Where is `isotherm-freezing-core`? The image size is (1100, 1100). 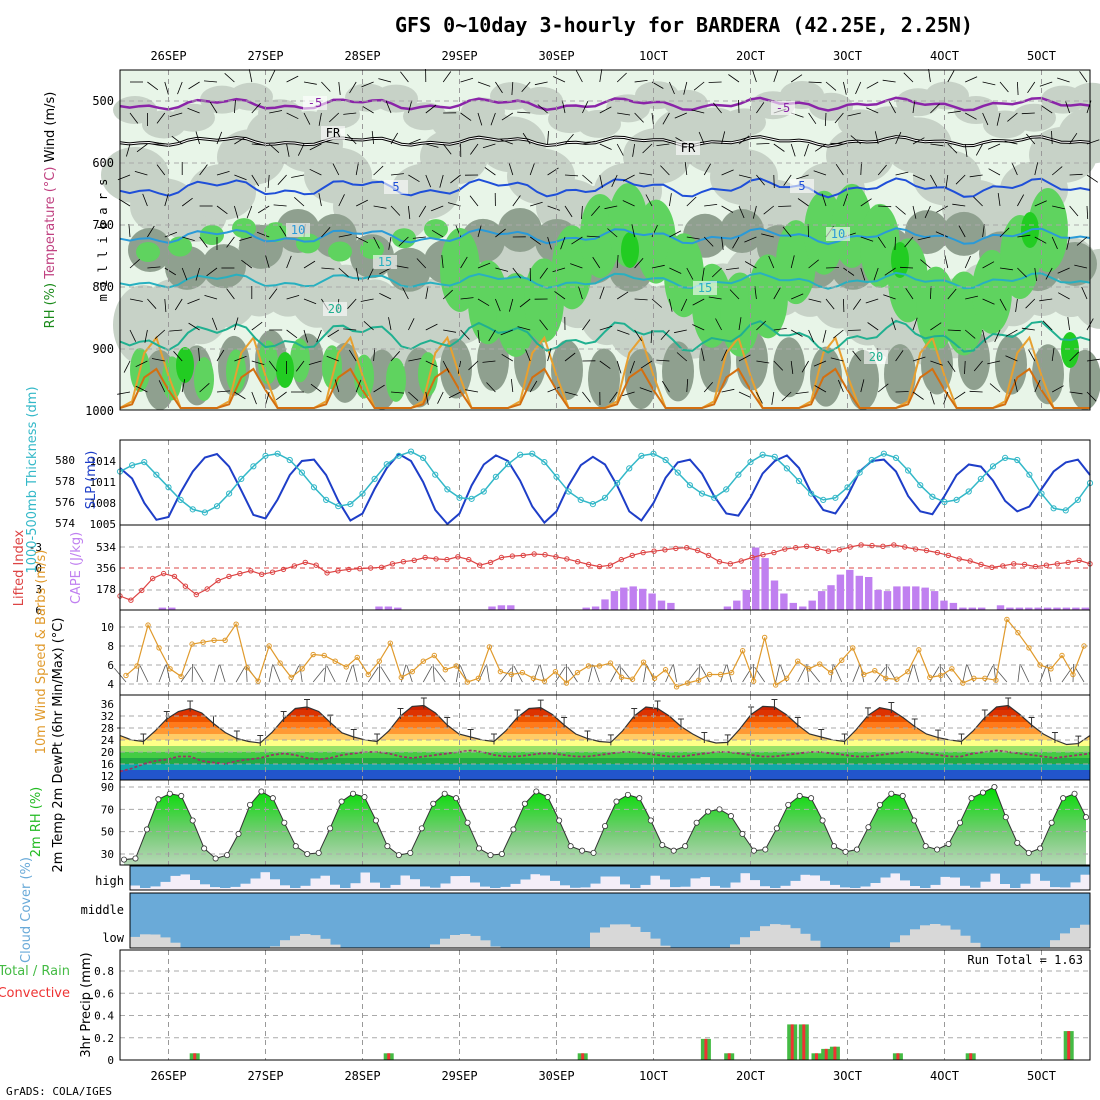 isotherm-freezing-core is located at coordinates (605, 141).